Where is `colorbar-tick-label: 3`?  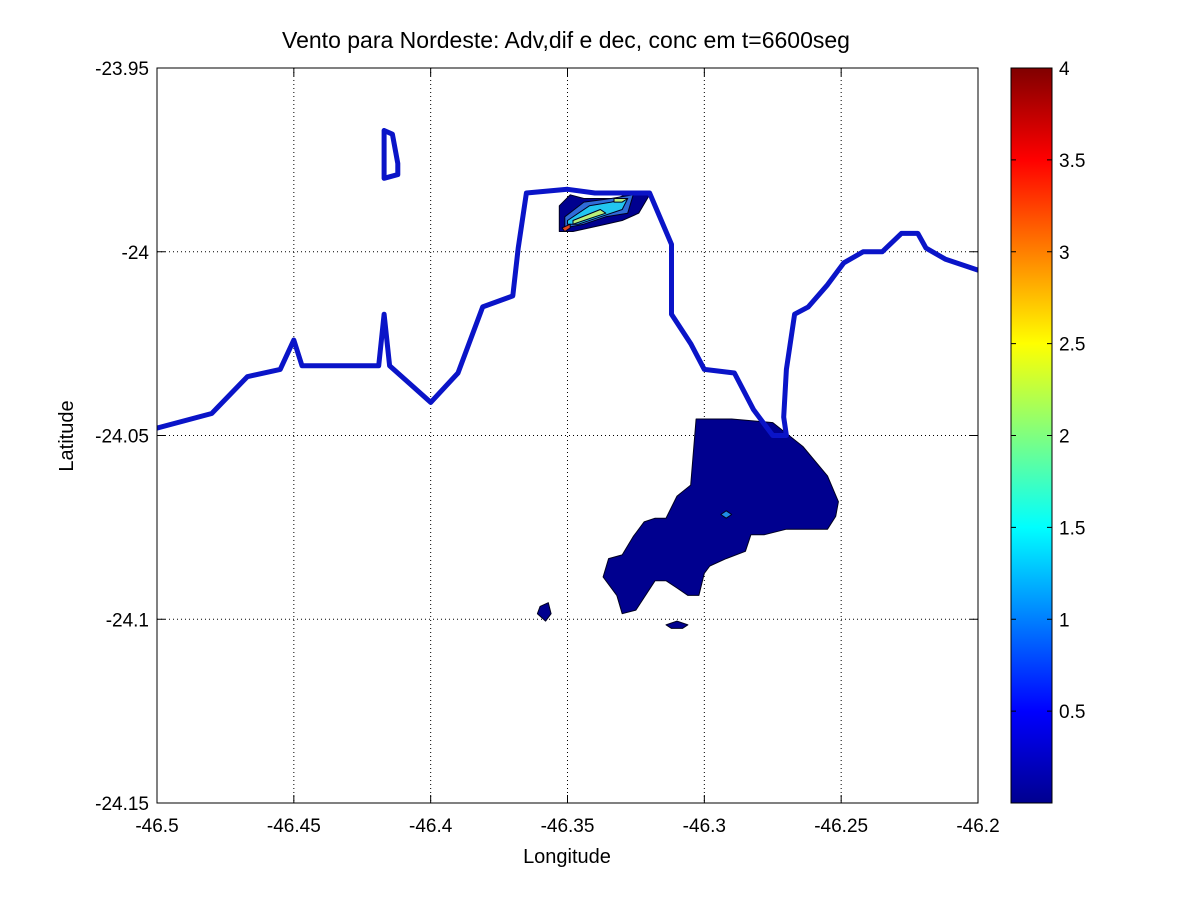
colorbar-tick-label: 3 is located at coordinates (1064, 253).